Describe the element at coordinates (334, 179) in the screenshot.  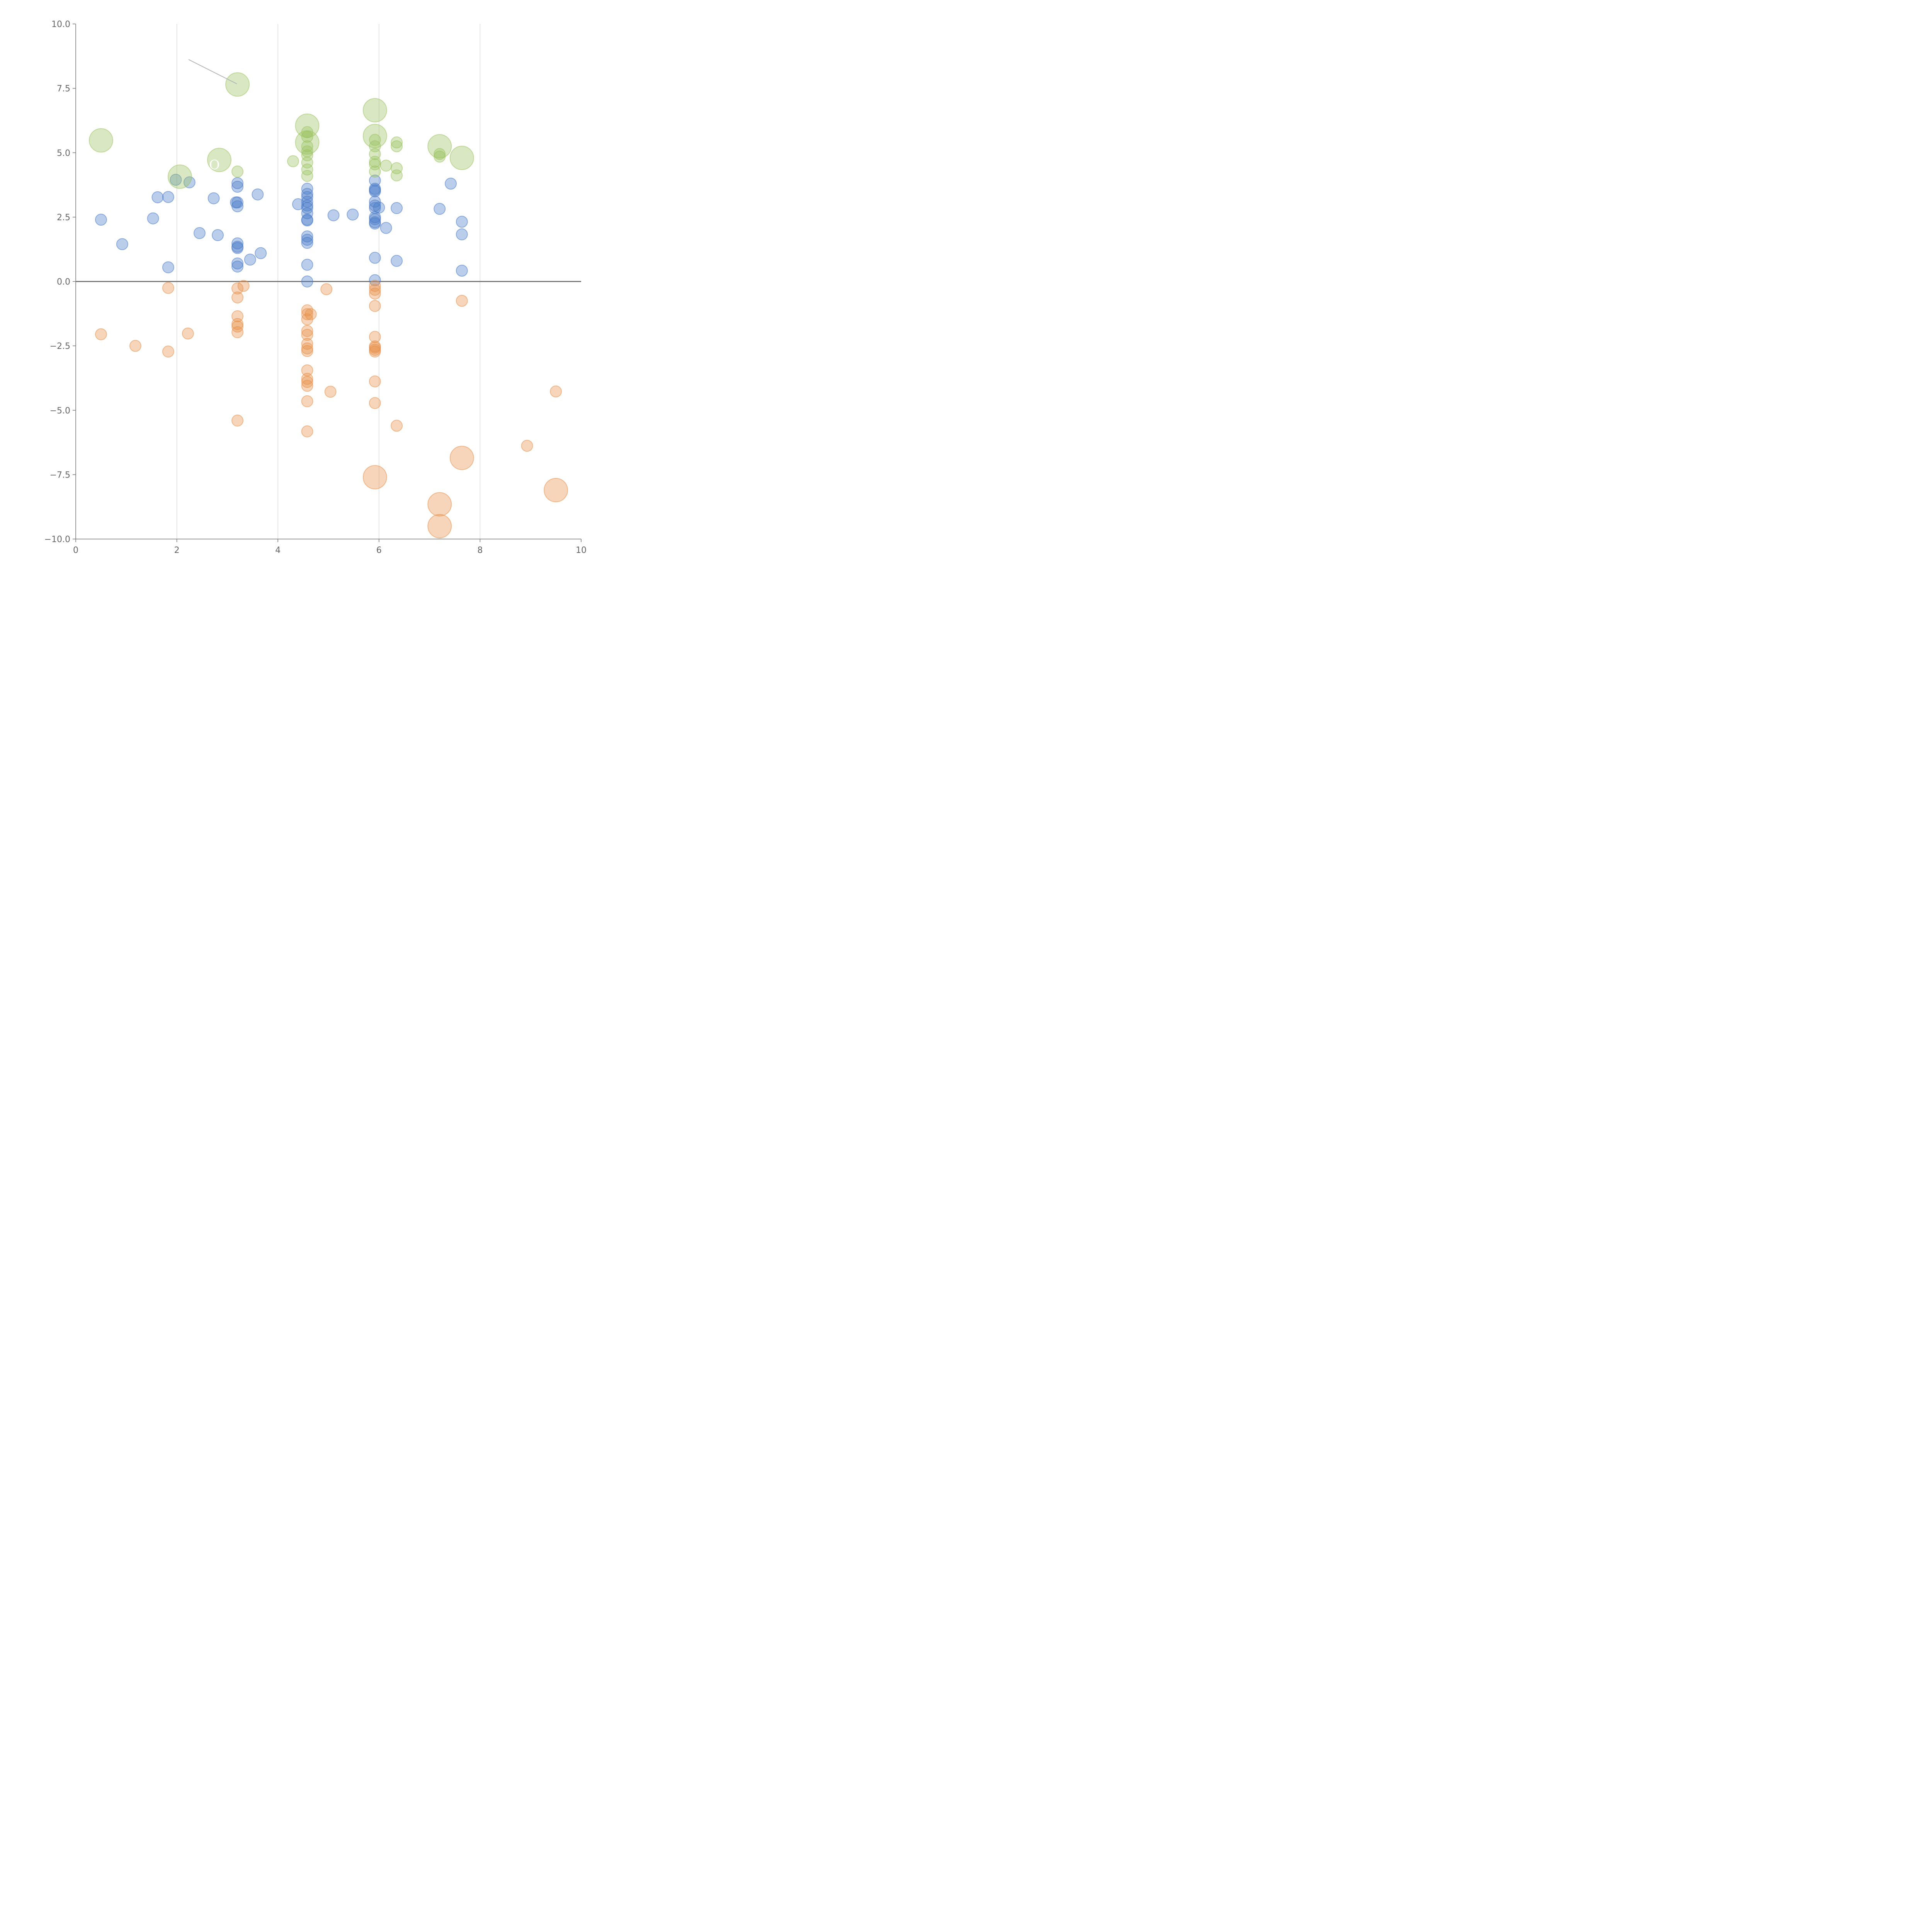
I see `annotation-1e: 1E` at that location.